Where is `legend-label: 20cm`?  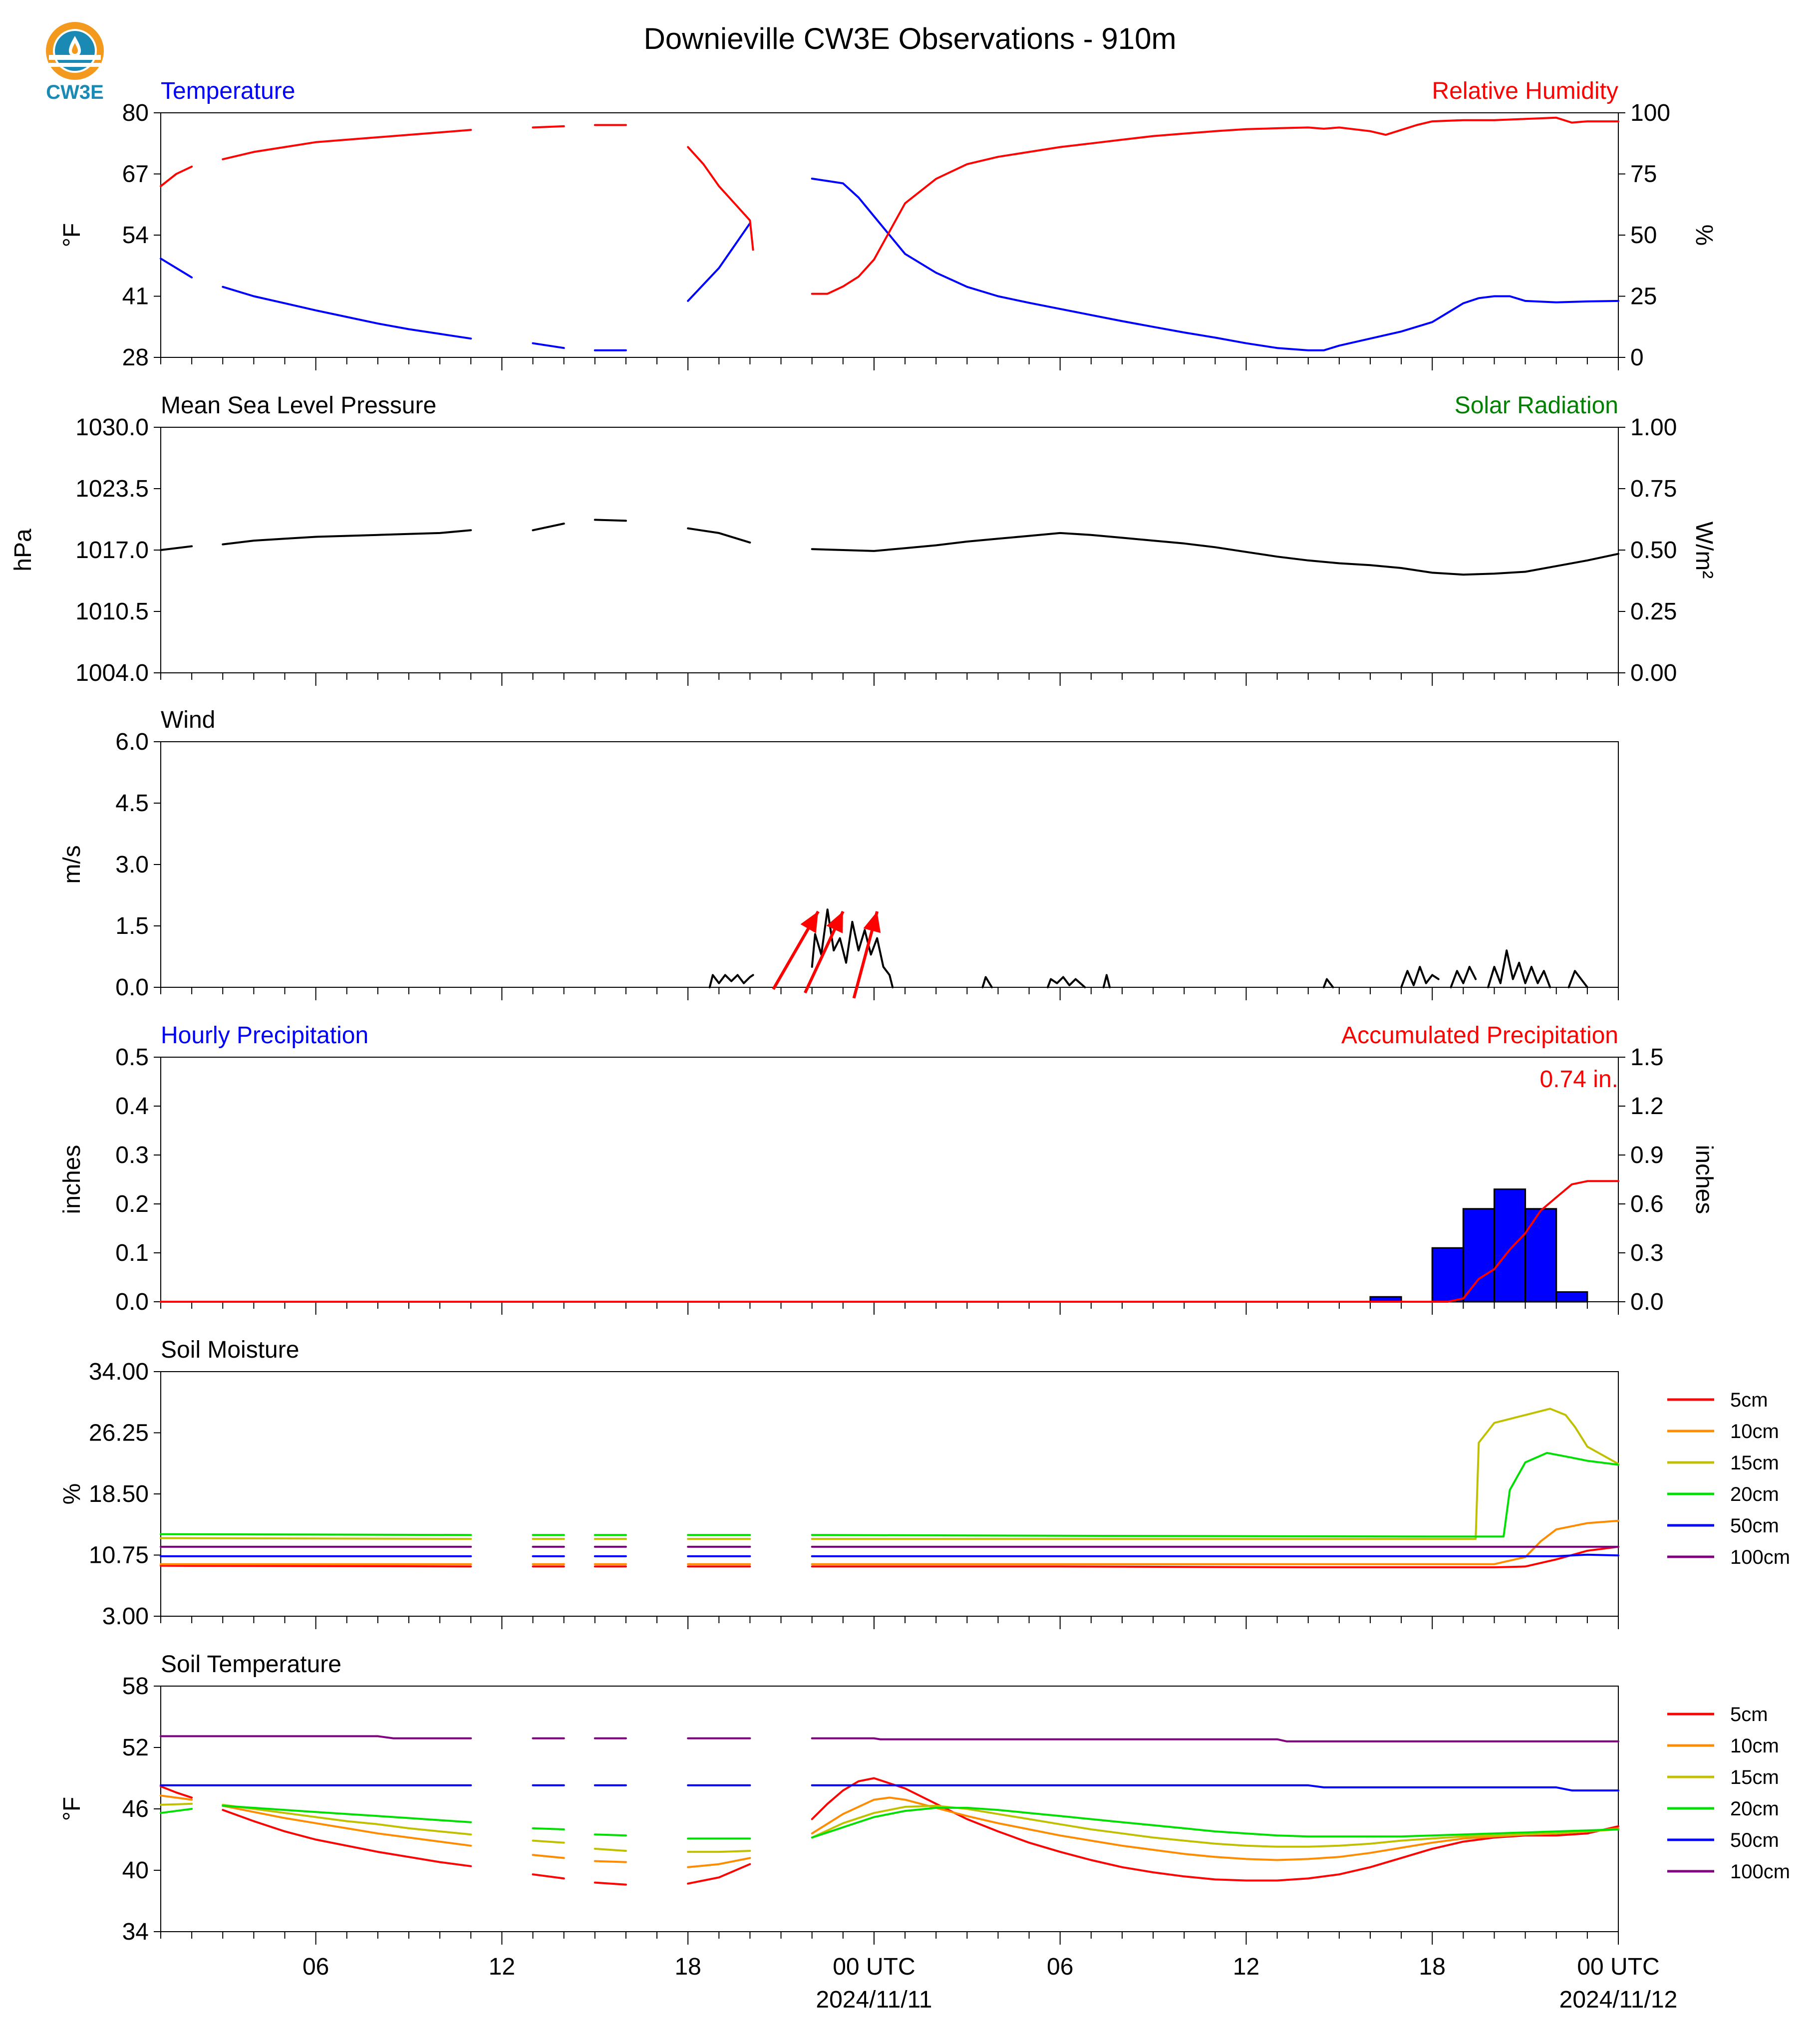
legend-label: 20cm is located at coordinates (1754, 1494).